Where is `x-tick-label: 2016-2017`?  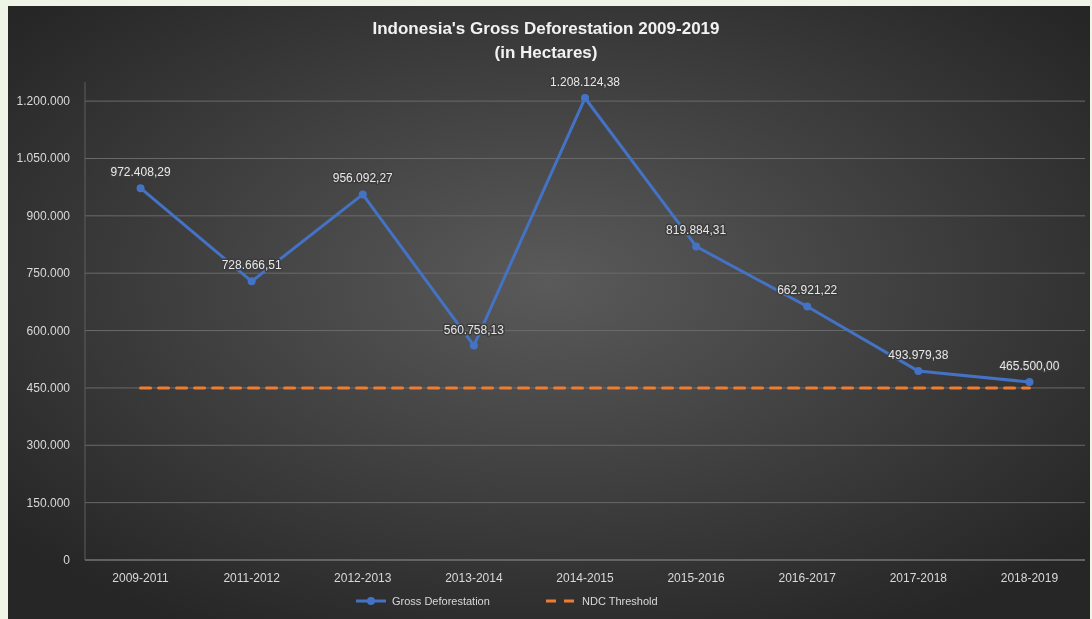 x-tick-label: 2016-2017 is located at coordinates (807, 578).